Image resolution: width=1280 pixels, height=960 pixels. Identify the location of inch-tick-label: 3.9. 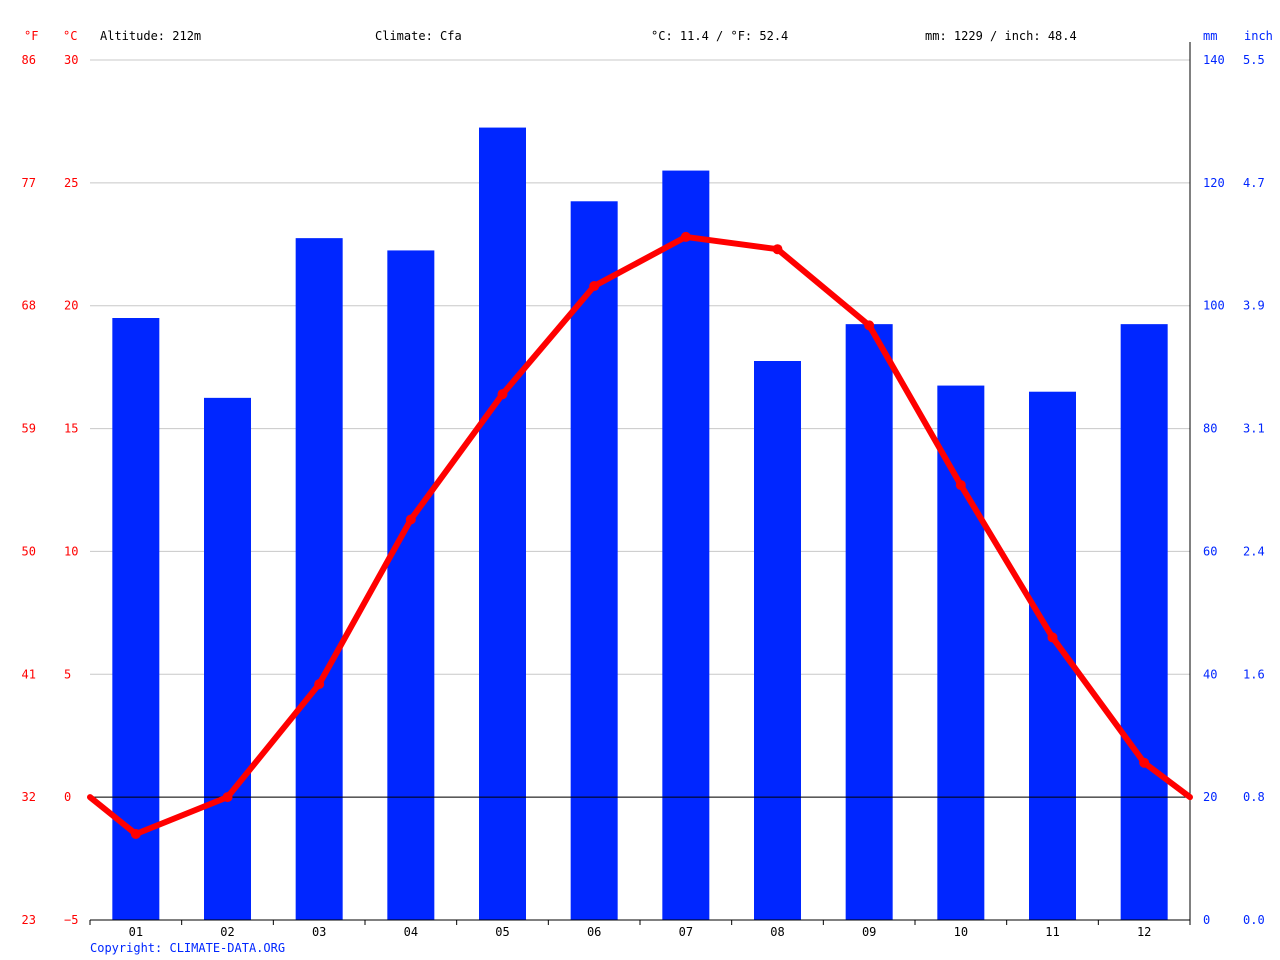
(1254, 306).